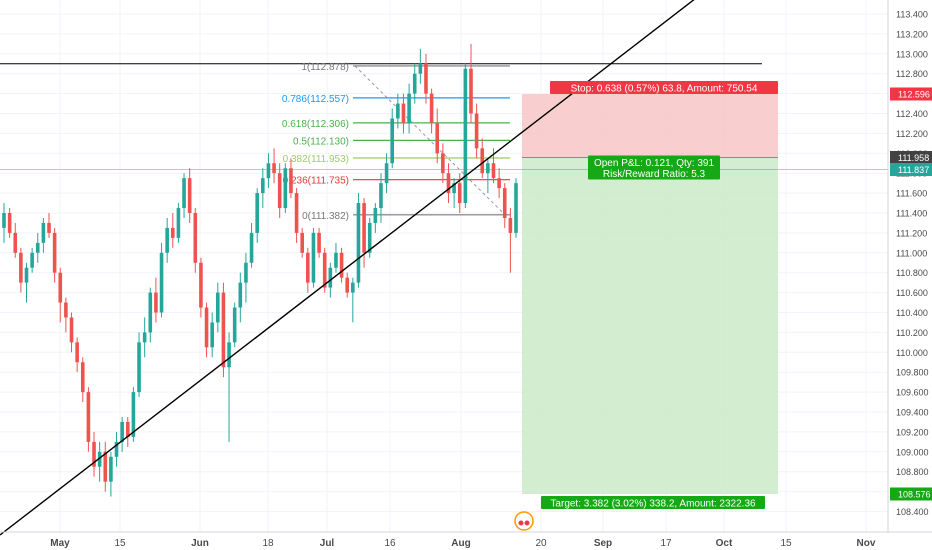  What do you see at coordinates (120, 543) in the screenshot?
I see `x-tick-label: 15` at bounding box center [120, 543].